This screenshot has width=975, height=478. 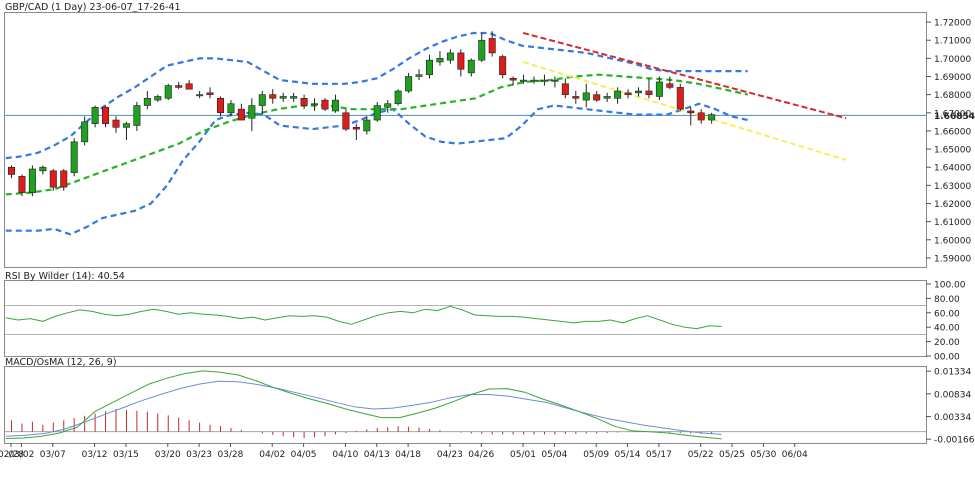 I want to click on date-tick-label: 05/17, so click(x=659, y=455).